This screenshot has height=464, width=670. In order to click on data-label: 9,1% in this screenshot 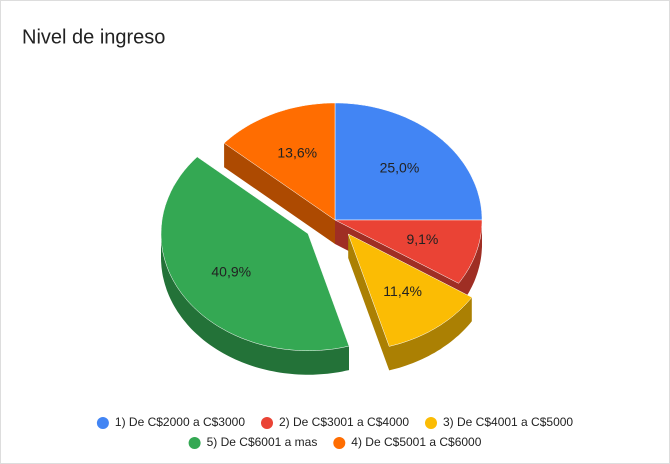, I will do `click(422, 239)`.